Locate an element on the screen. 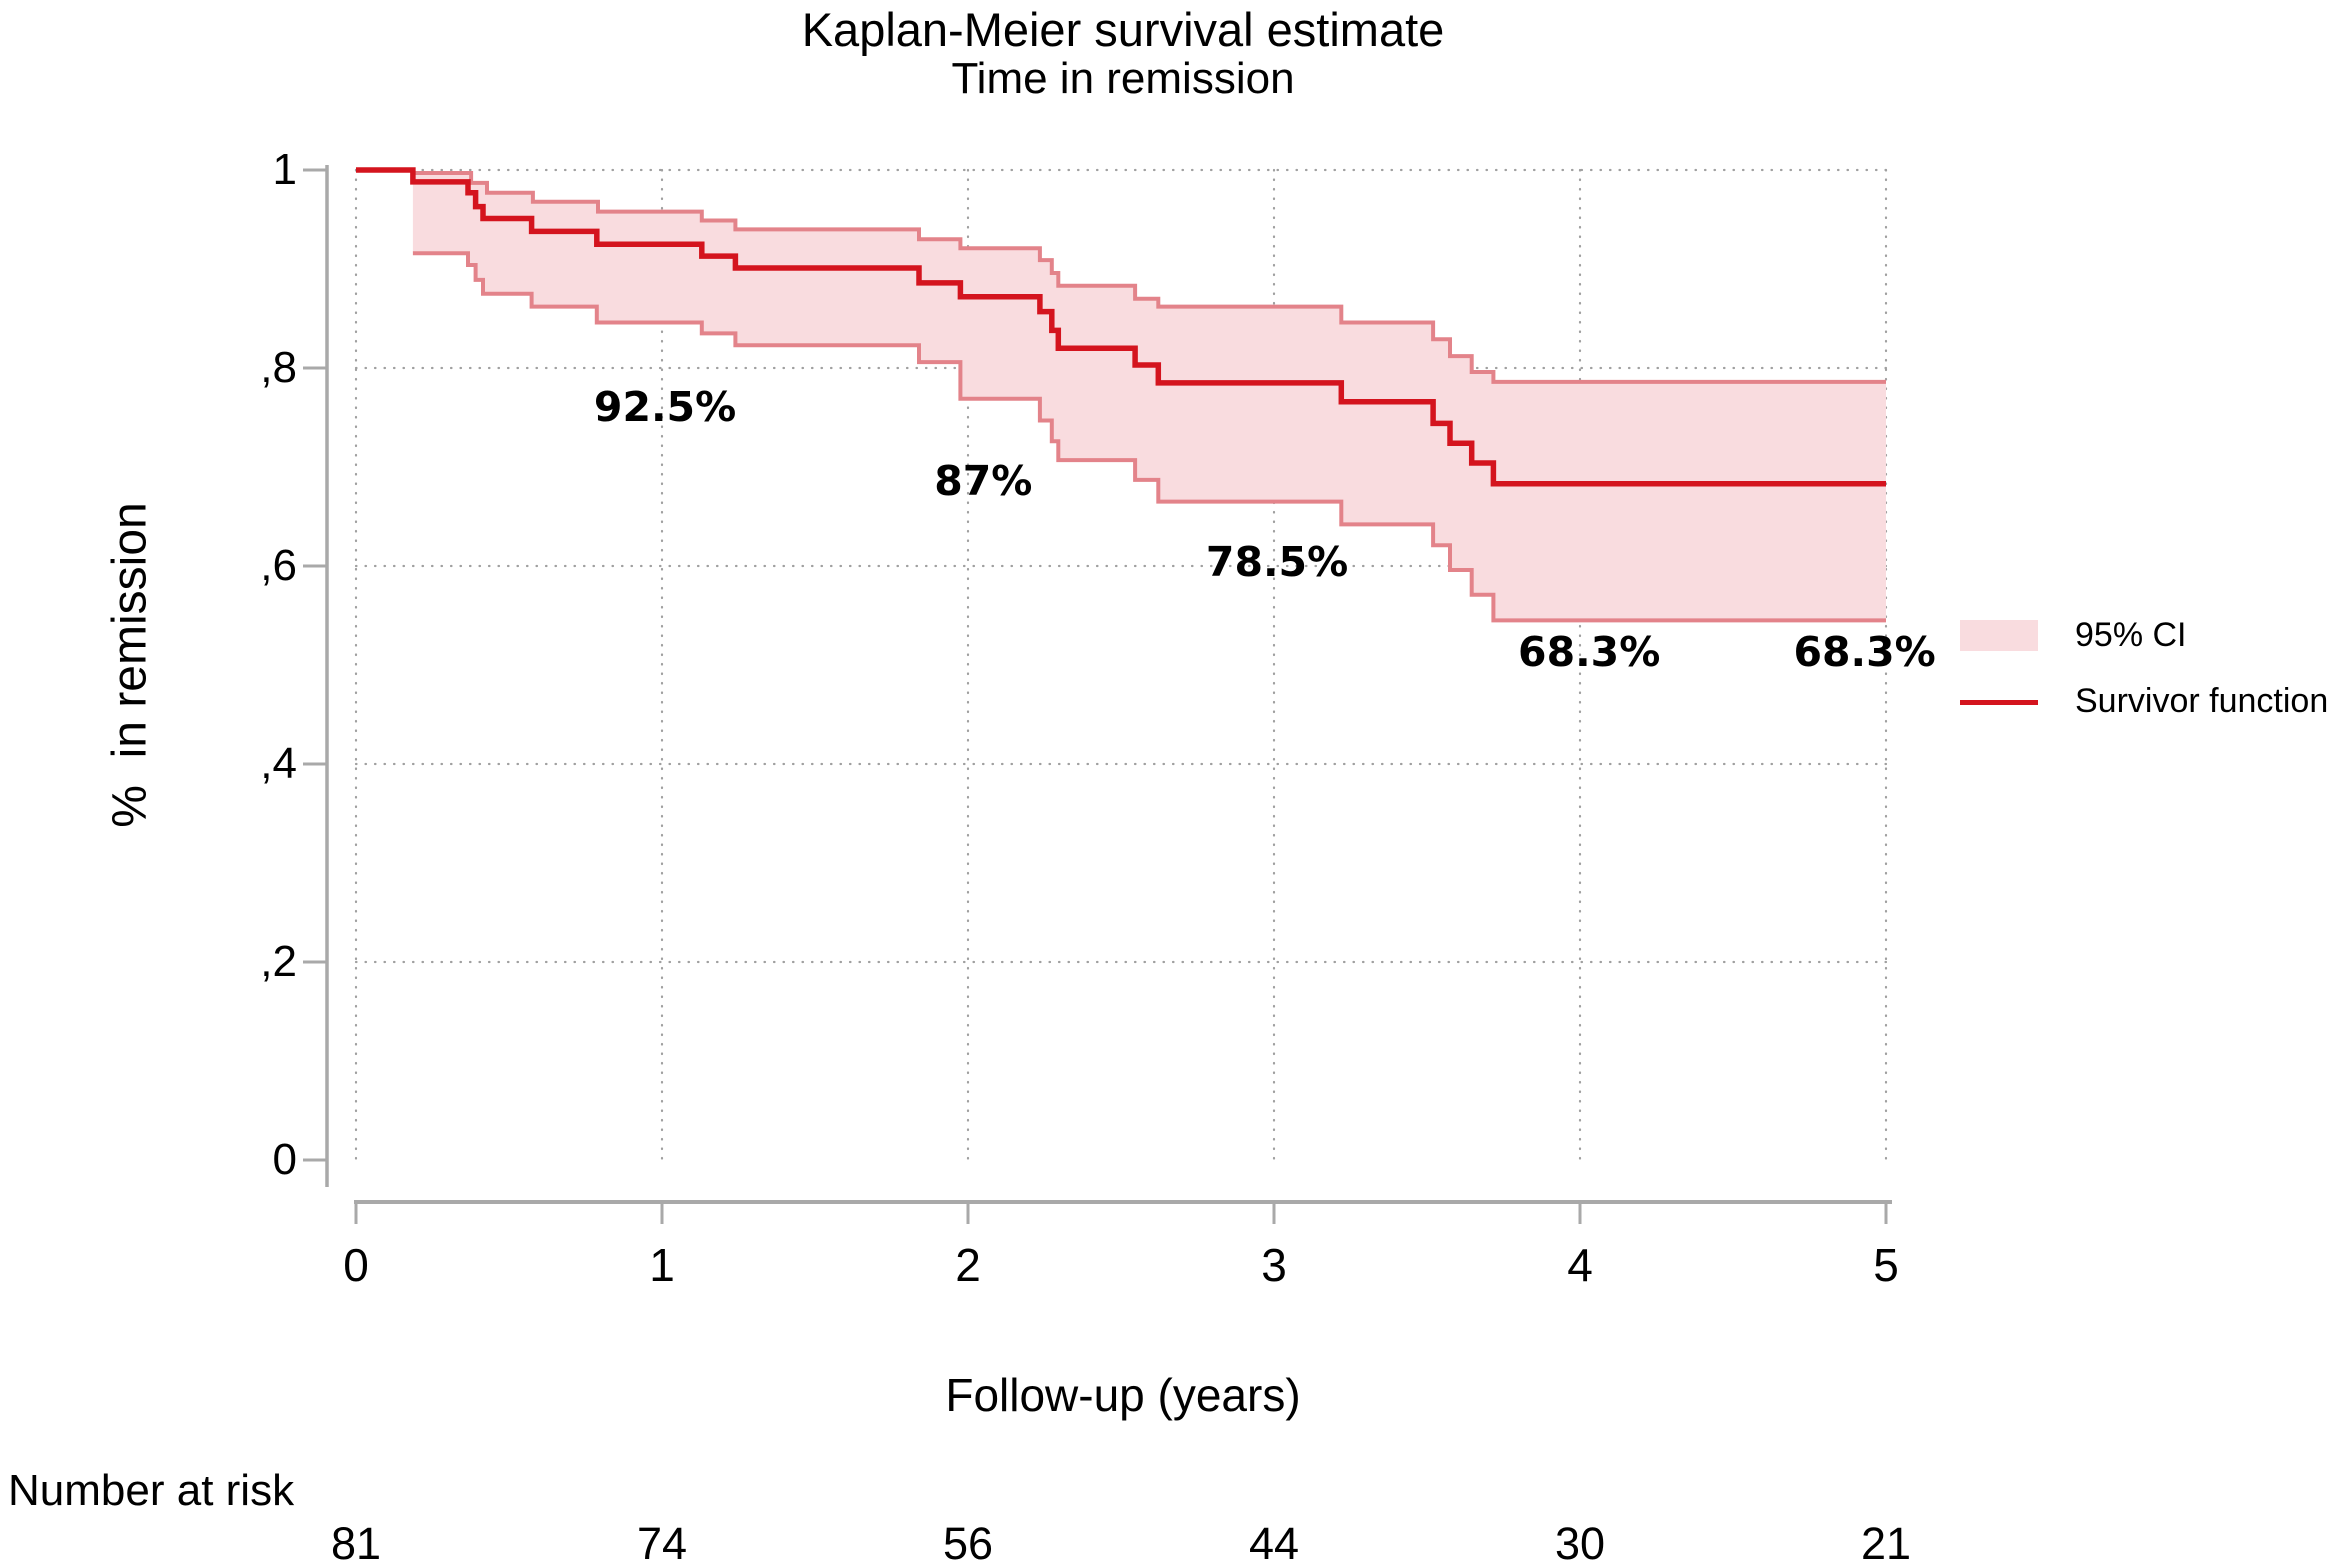  number-at-risk-value: 30 is located at coordinates (1580, 1542).